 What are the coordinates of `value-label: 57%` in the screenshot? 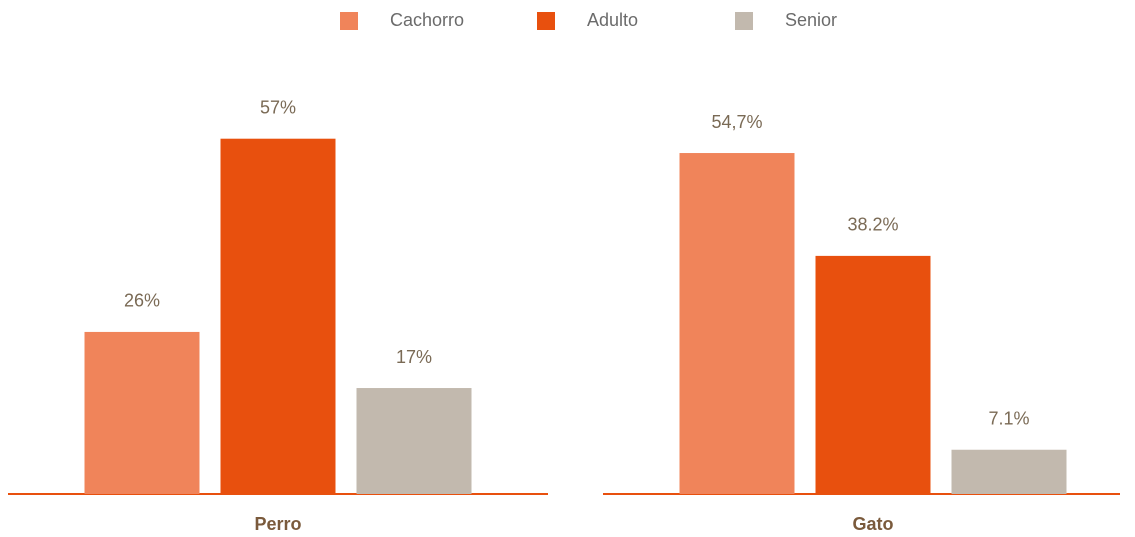 It's located at (278, 107).